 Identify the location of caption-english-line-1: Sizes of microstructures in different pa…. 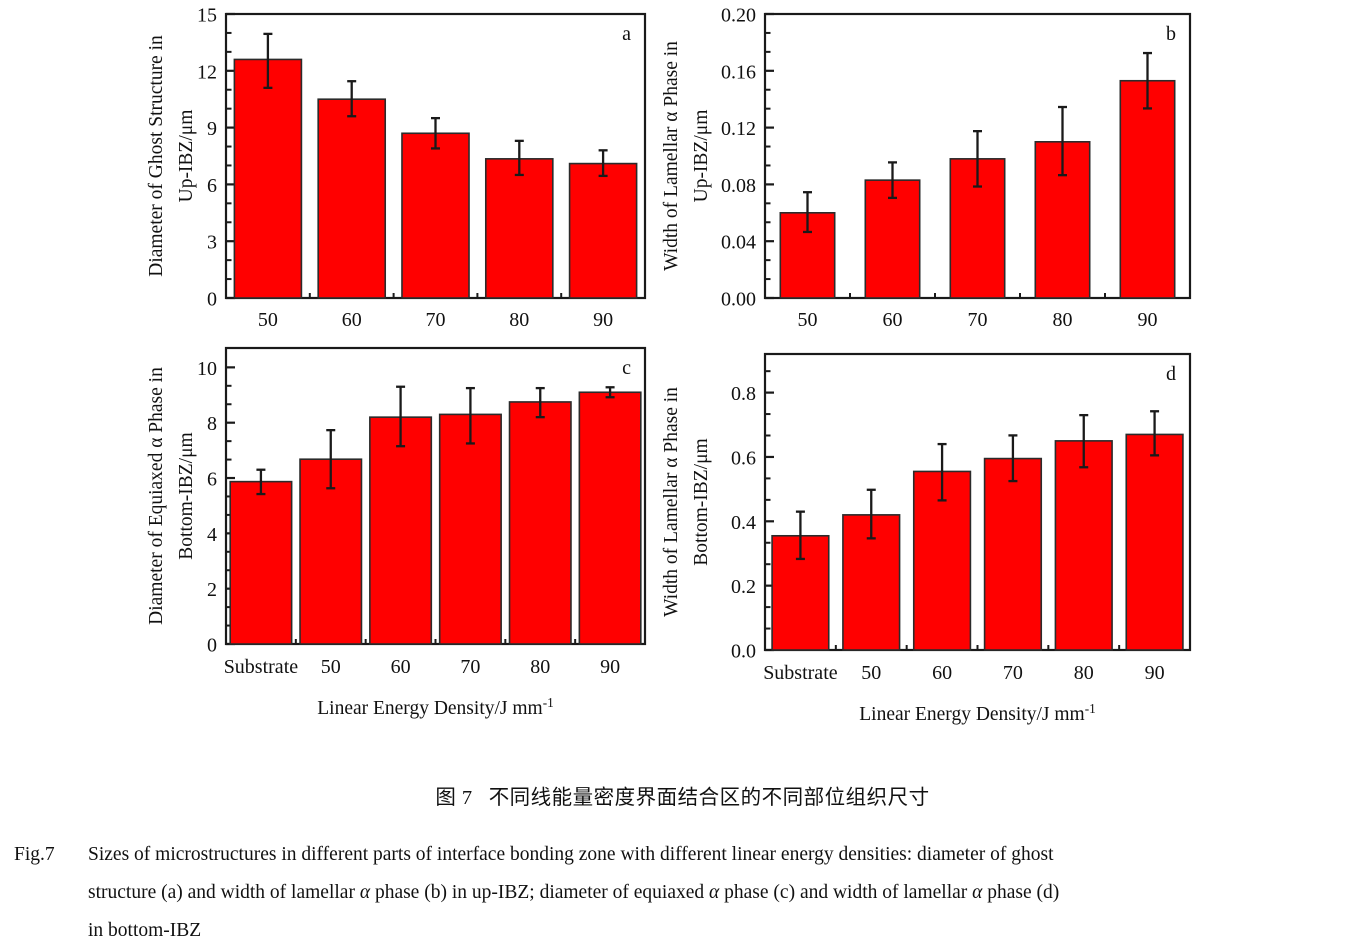
(571, 854).